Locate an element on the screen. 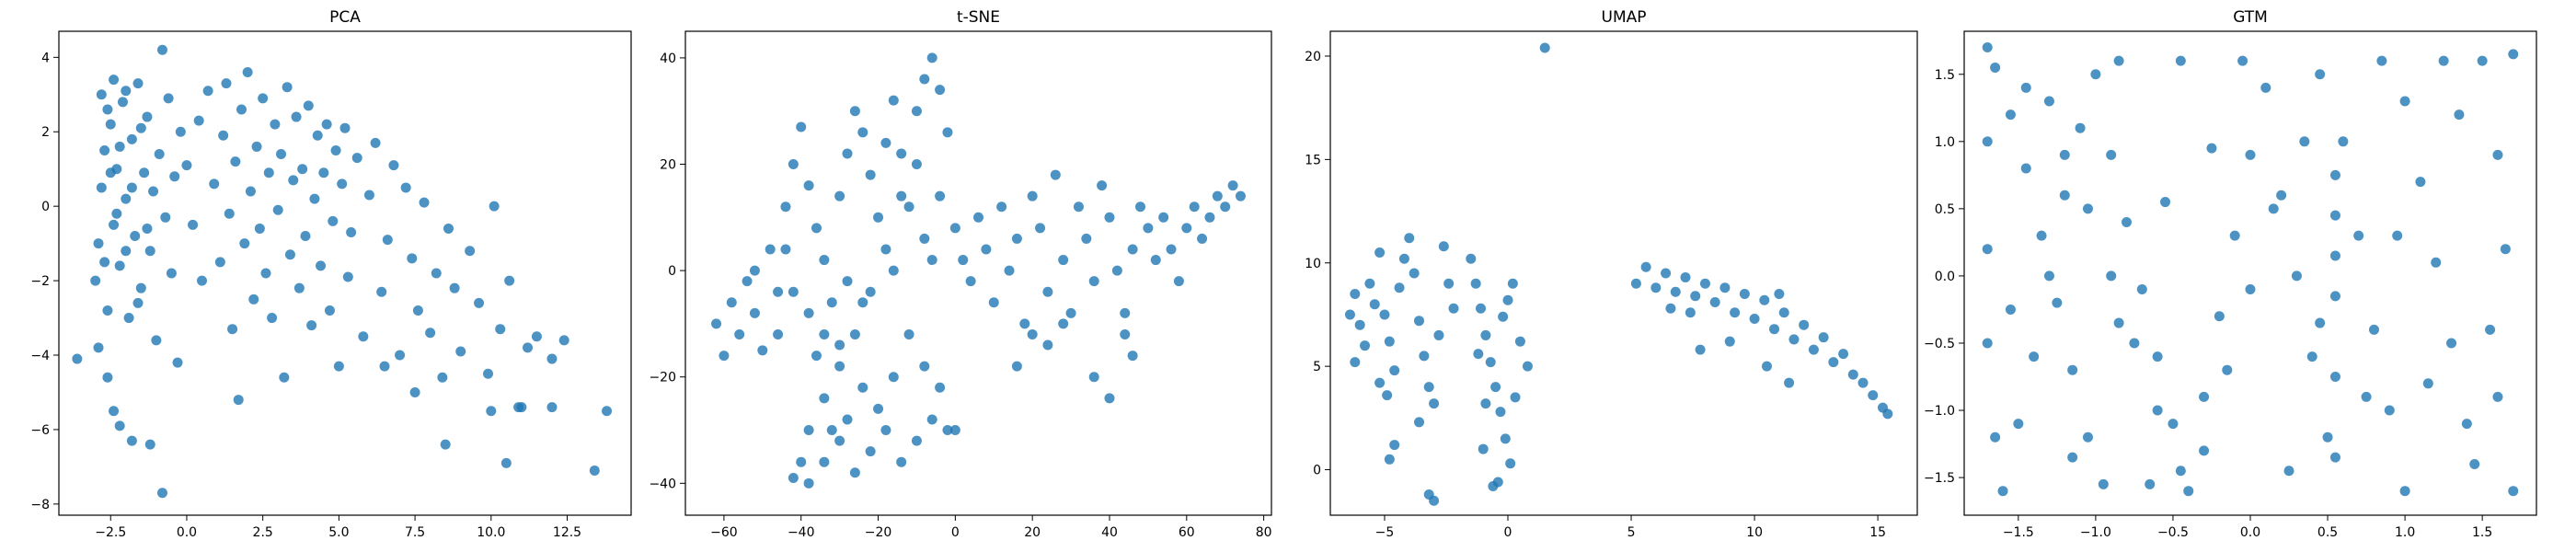 The width and height of the screenshot is (2576, 552). x-tick-label: 20 is located at coordinates (1032, 532).